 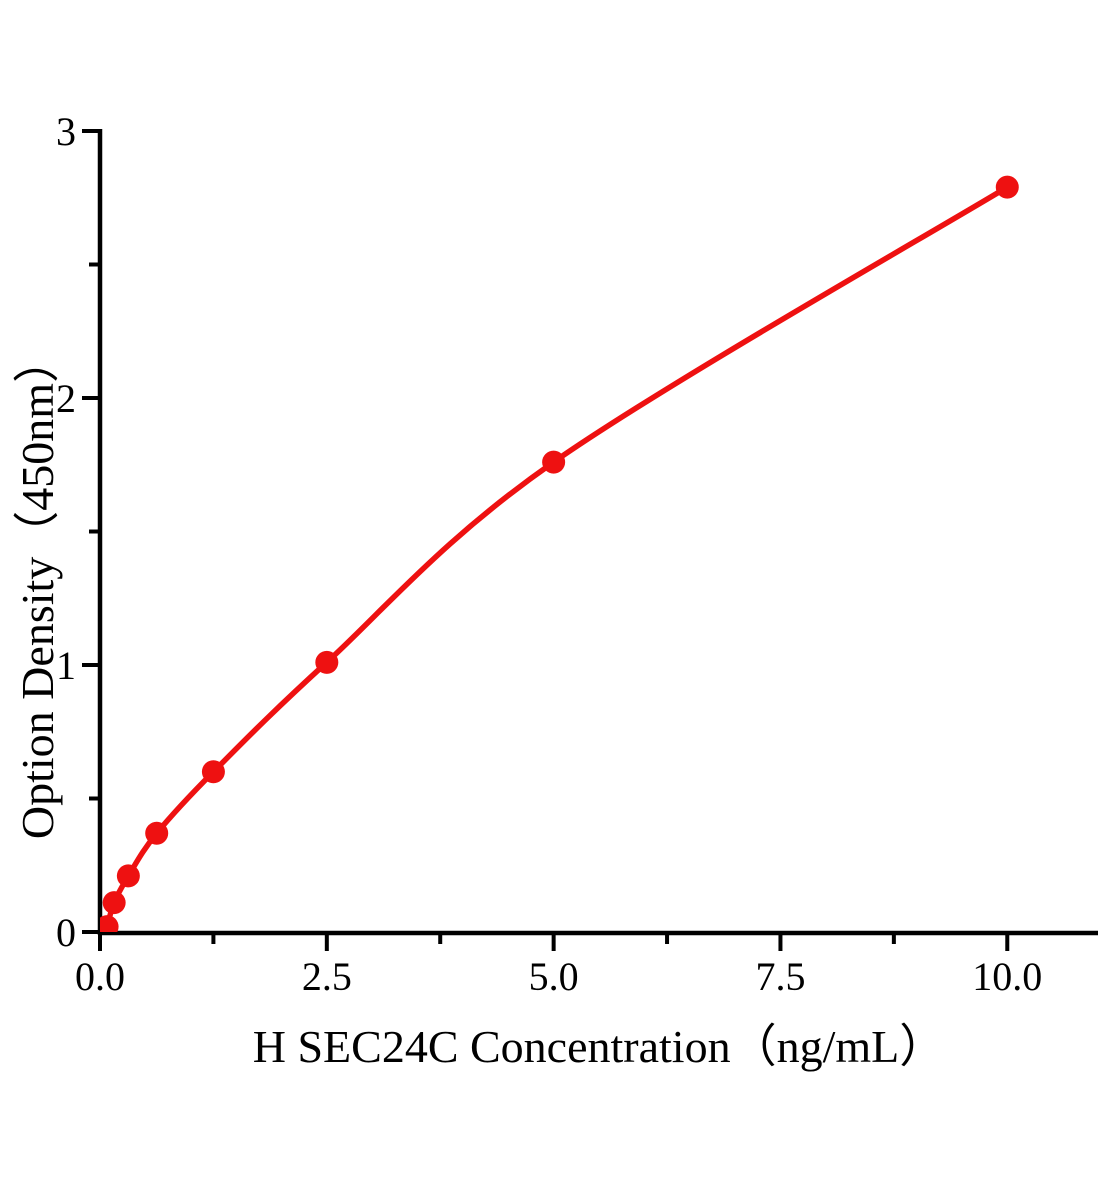 I want to click on y-tick-label: 0, so click(x=66, y=932).